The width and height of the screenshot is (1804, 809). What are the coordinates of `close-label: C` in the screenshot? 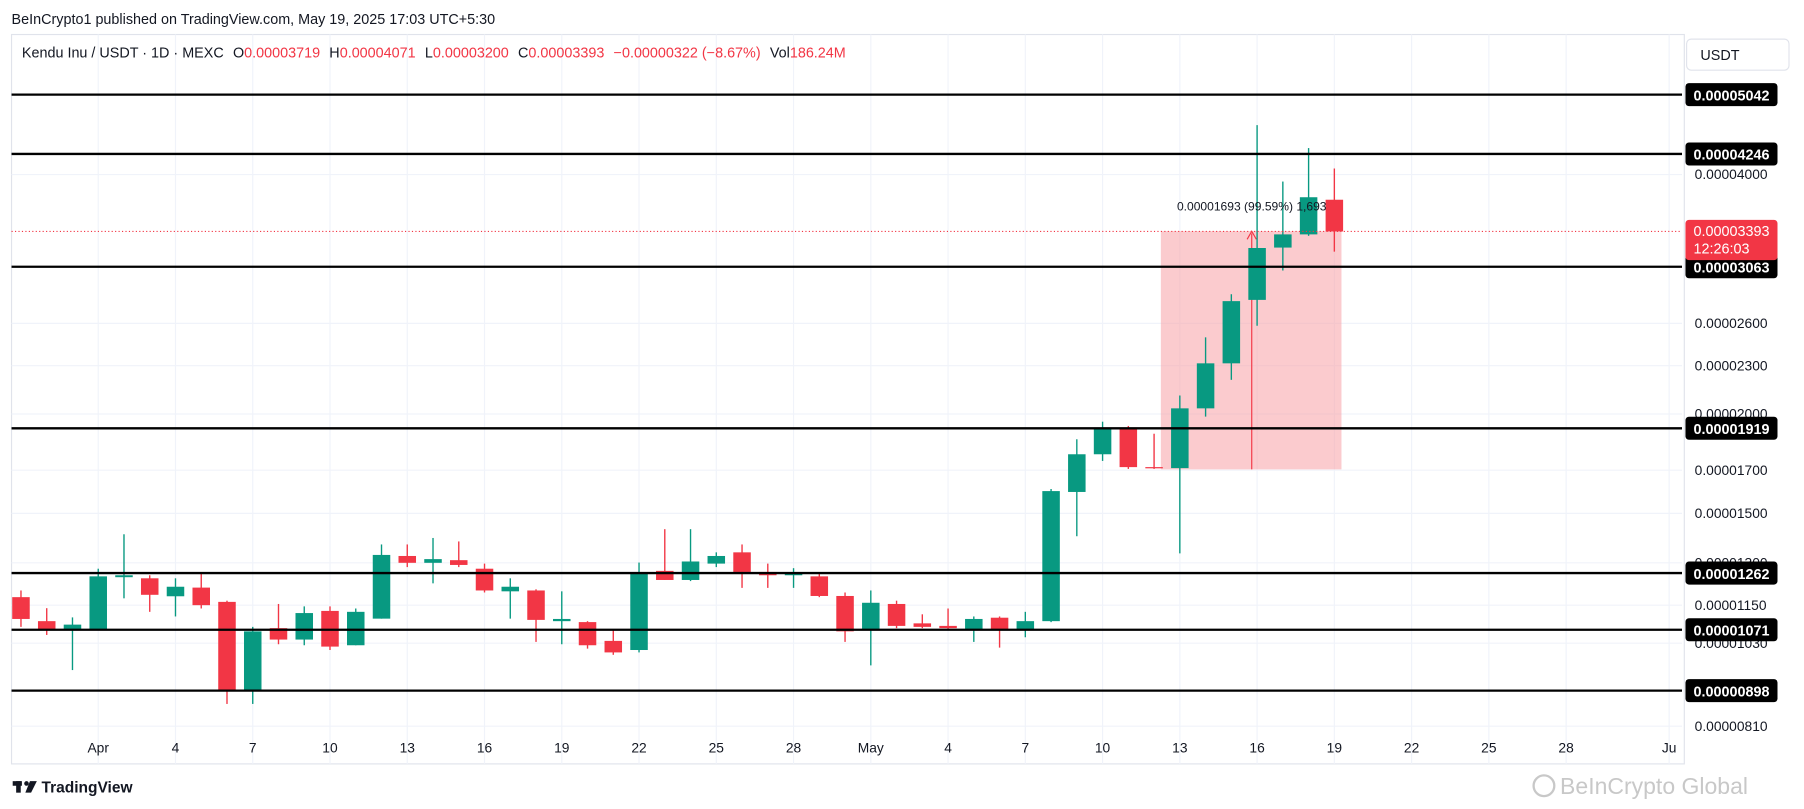 It's located at (523, 54).